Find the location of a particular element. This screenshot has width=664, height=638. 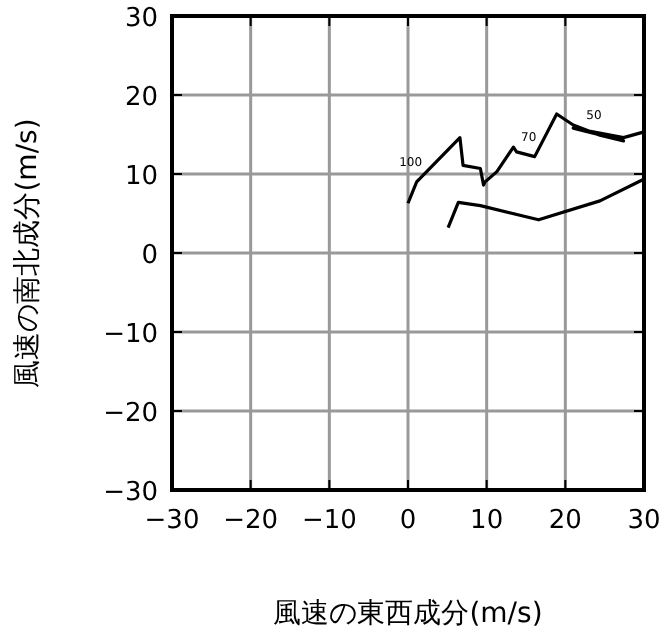

x-tick-label: 20 is located at coordinates (565, 521).